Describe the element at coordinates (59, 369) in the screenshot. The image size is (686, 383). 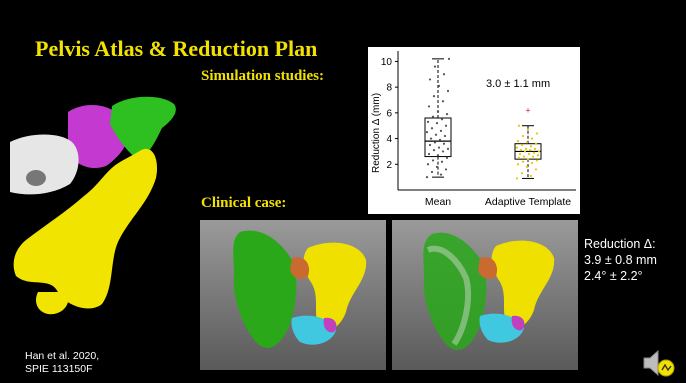
I see `citation-line-2: SPIE 113150F` at that location.